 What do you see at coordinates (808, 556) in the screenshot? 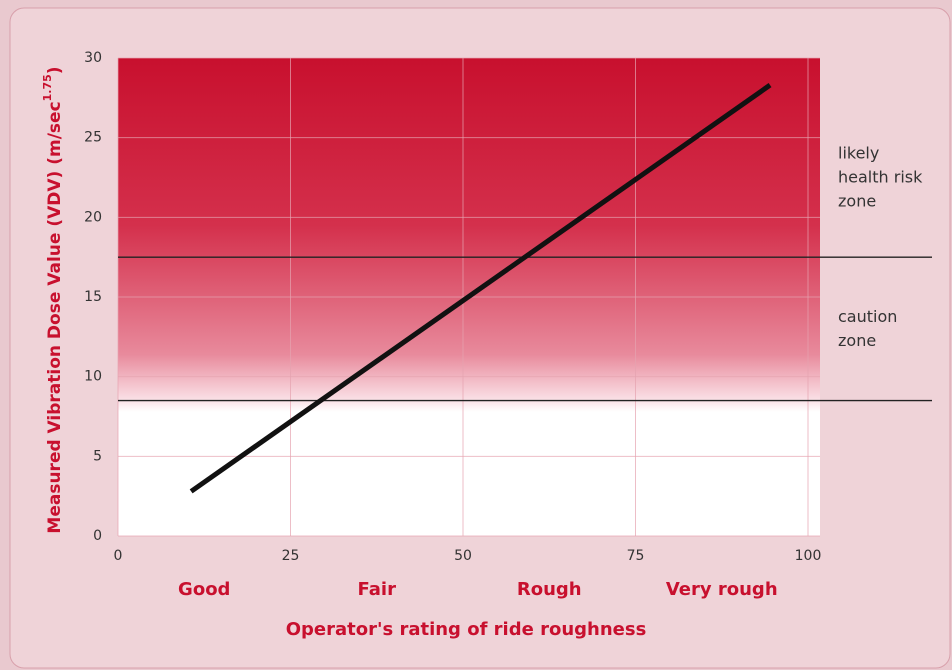
I see `x-tick-label: 100` at bounding box center [808, 556].